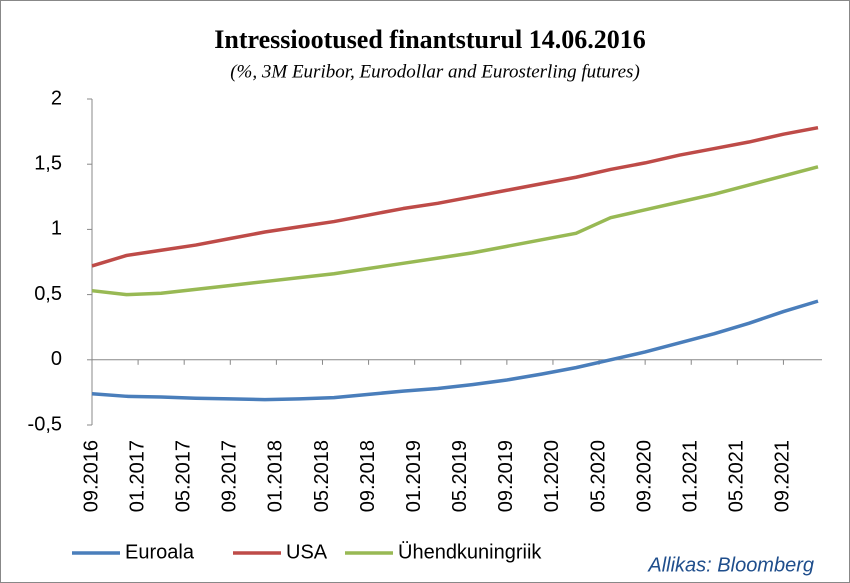 This screenshot has height=583, width=850. What do you see at coordinates (460, 476) in the screenshot?
I see `x-tick-label: 05.2019` at bounding box center [460, 476].